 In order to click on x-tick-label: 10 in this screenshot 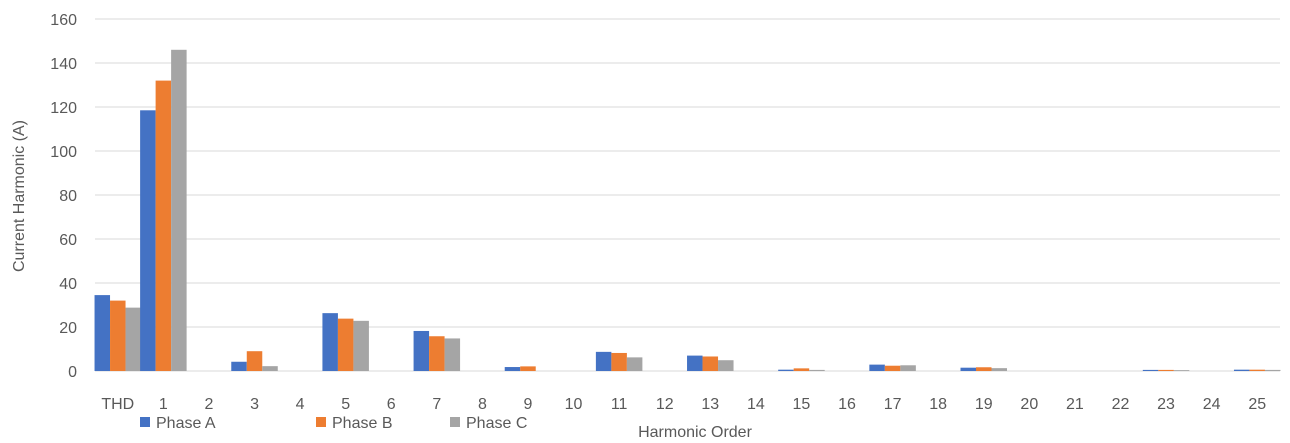, I will do `click(574, 404)`.